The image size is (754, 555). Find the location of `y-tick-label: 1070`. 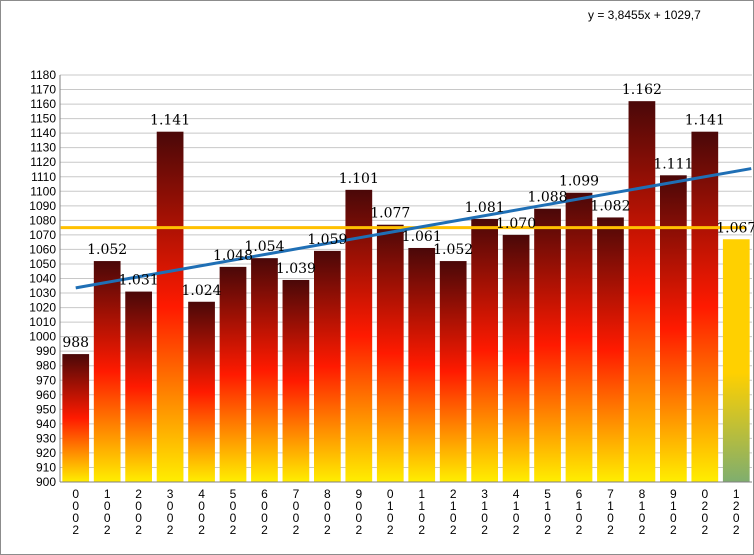

y-tick-label: 1070 is located at coordinates (42, 235).